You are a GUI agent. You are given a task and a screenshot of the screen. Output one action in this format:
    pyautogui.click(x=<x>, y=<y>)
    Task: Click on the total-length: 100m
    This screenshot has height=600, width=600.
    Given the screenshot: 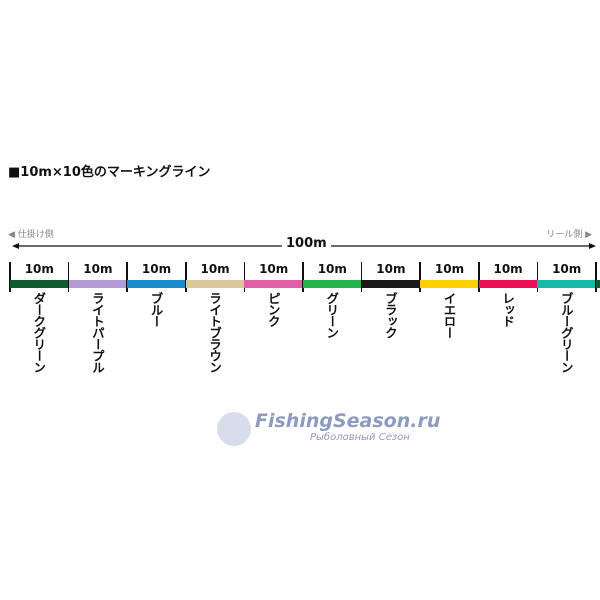 What is the action you would take?
    pyautogui.click(x=306, y=243)
    